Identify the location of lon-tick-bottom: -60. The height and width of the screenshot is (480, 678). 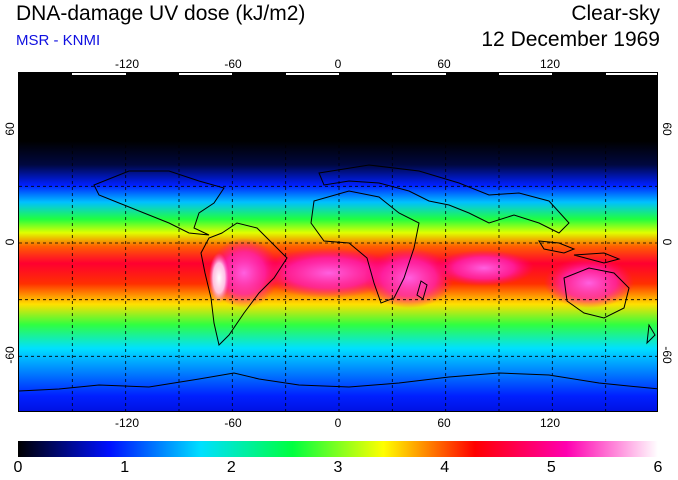
(233, 423).